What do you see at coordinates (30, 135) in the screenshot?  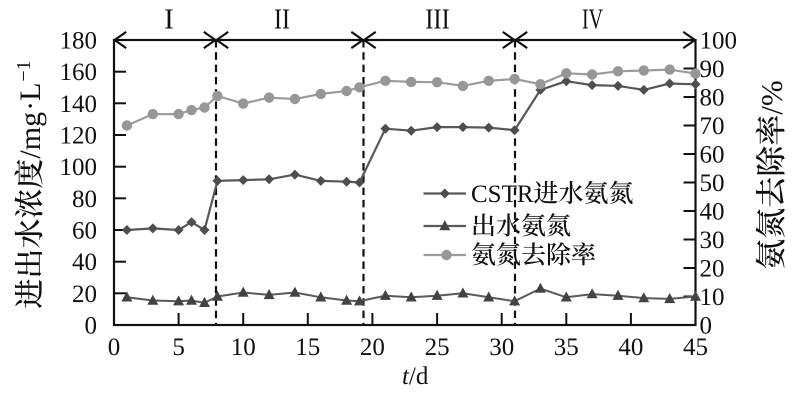 I see `svg-text: /mg` at bounding box center [30, 135].